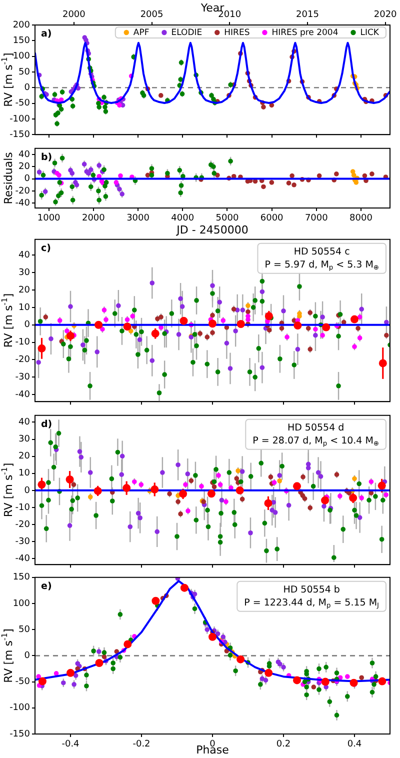 The height and width of the screenshot is (758, 400). I want to click on y-tick-label: 200, so click(21, 25).